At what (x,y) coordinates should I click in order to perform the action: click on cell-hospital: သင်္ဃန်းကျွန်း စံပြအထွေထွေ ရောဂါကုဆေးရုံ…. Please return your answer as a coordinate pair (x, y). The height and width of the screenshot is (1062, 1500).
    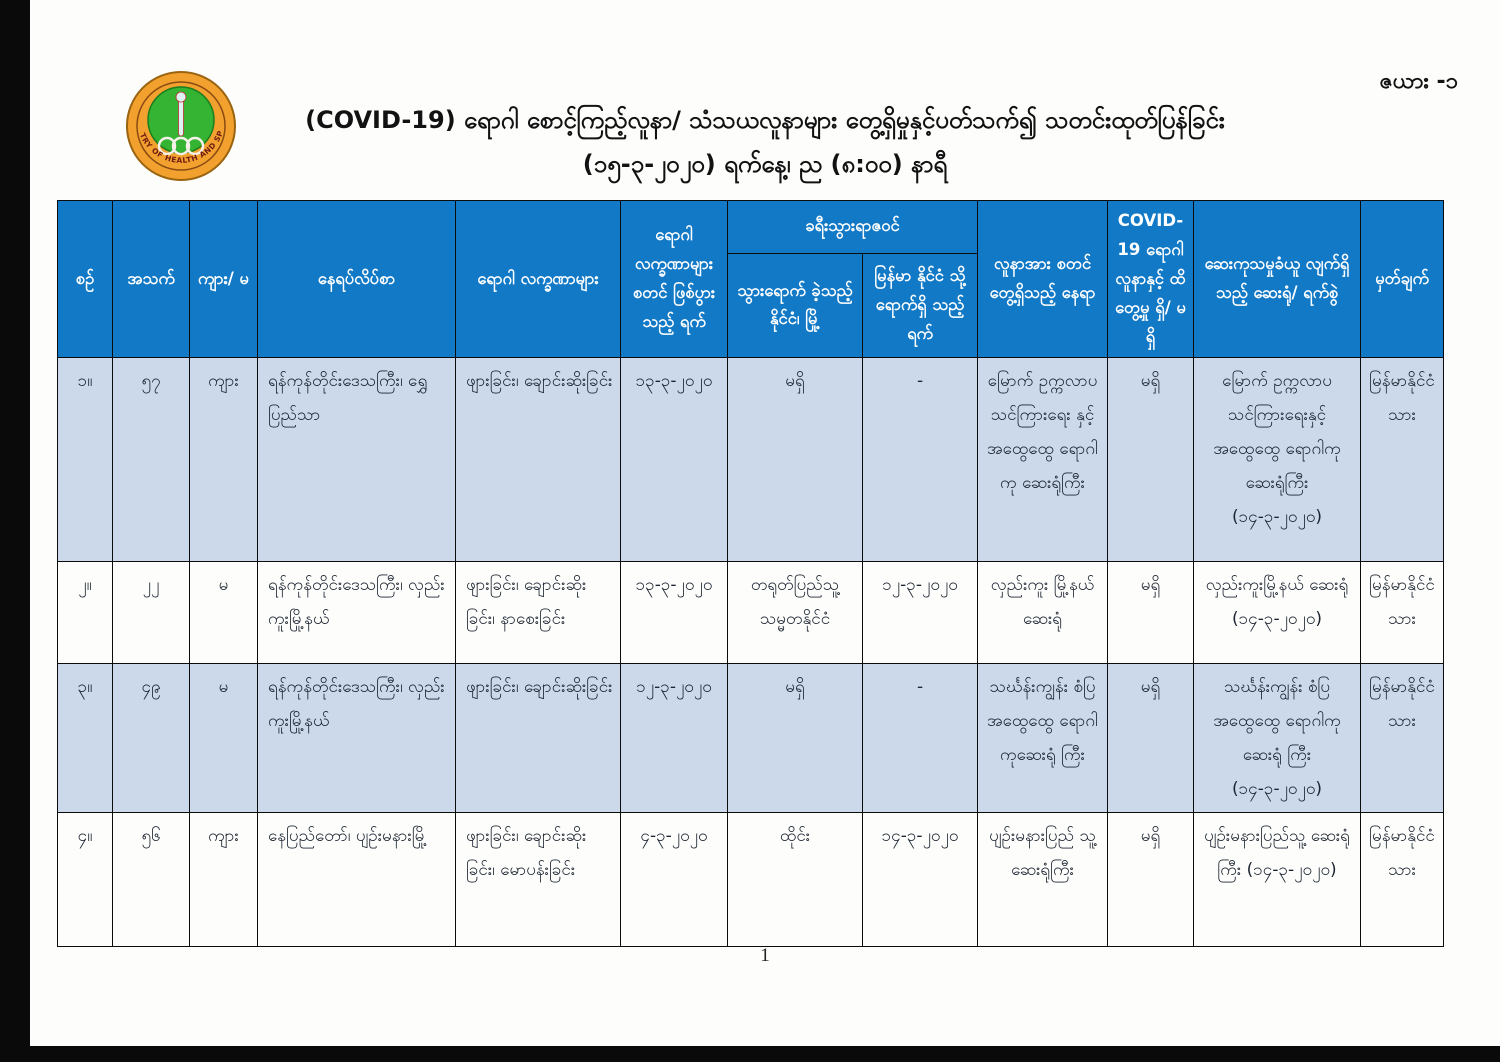
    Looking at the image, I should click on (1277, 738).